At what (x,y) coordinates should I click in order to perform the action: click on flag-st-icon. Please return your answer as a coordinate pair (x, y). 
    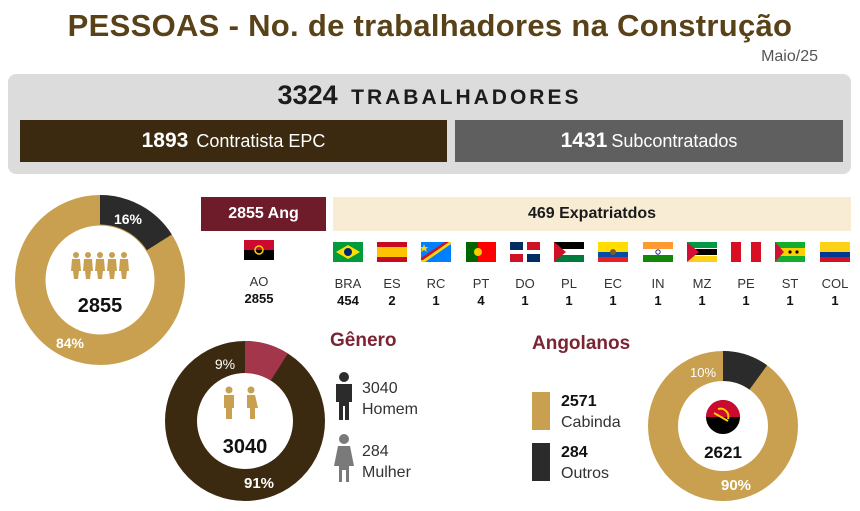
    Looking at the image, I should click on (790, 252).